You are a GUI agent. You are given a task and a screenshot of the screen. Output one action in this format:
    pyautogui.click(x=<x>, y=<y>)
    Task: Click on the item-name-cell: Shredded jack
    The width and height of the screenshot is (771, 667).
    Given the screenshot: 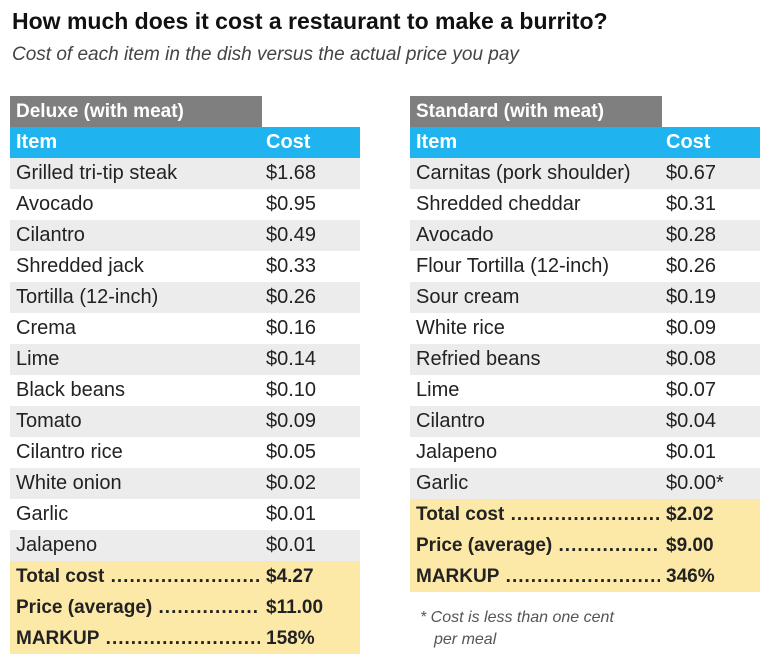 What is the action you would take?
    pyautogui.click(x=80, y=266)
    